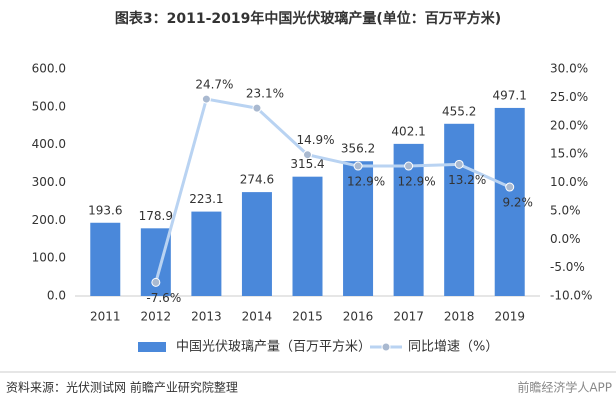  I want to click on x-tick-label: 2013, so click(206, 317).